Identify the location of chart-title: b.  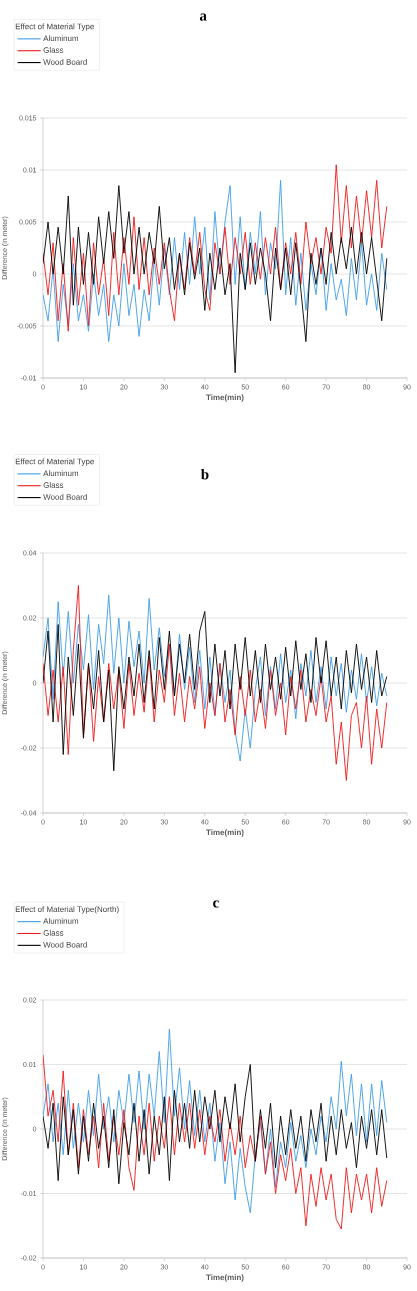
(205, 474).